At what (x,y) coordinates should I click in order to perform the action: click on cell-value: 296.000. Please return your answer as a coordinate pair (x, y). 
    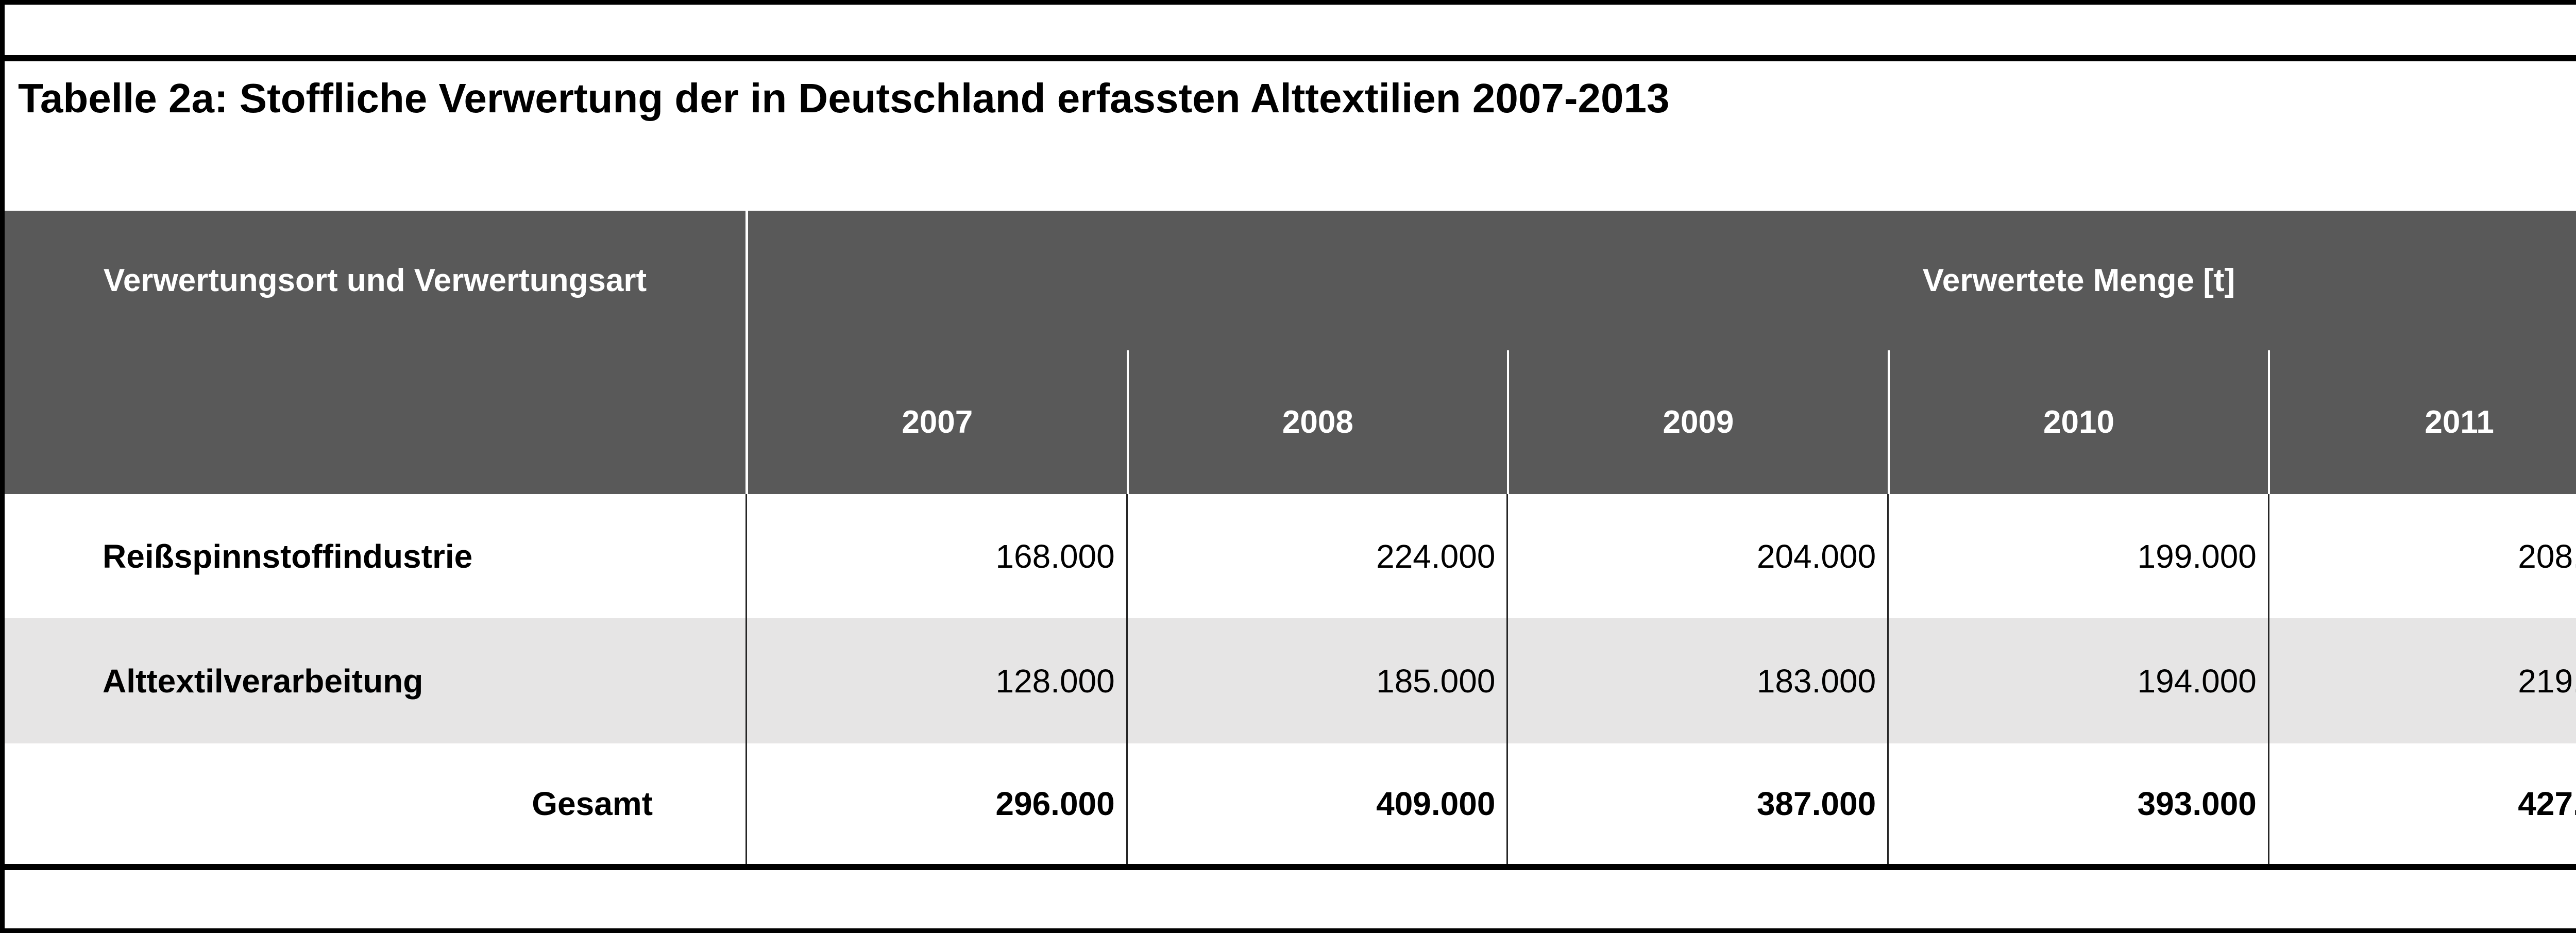
    Looking at the image, I should click on (935, 803).